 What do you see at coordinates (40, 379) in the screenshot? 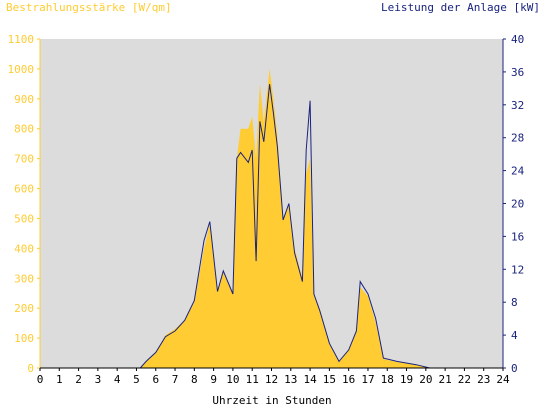
I see `x-tick-label: 0` at bounding box center [40, 379].